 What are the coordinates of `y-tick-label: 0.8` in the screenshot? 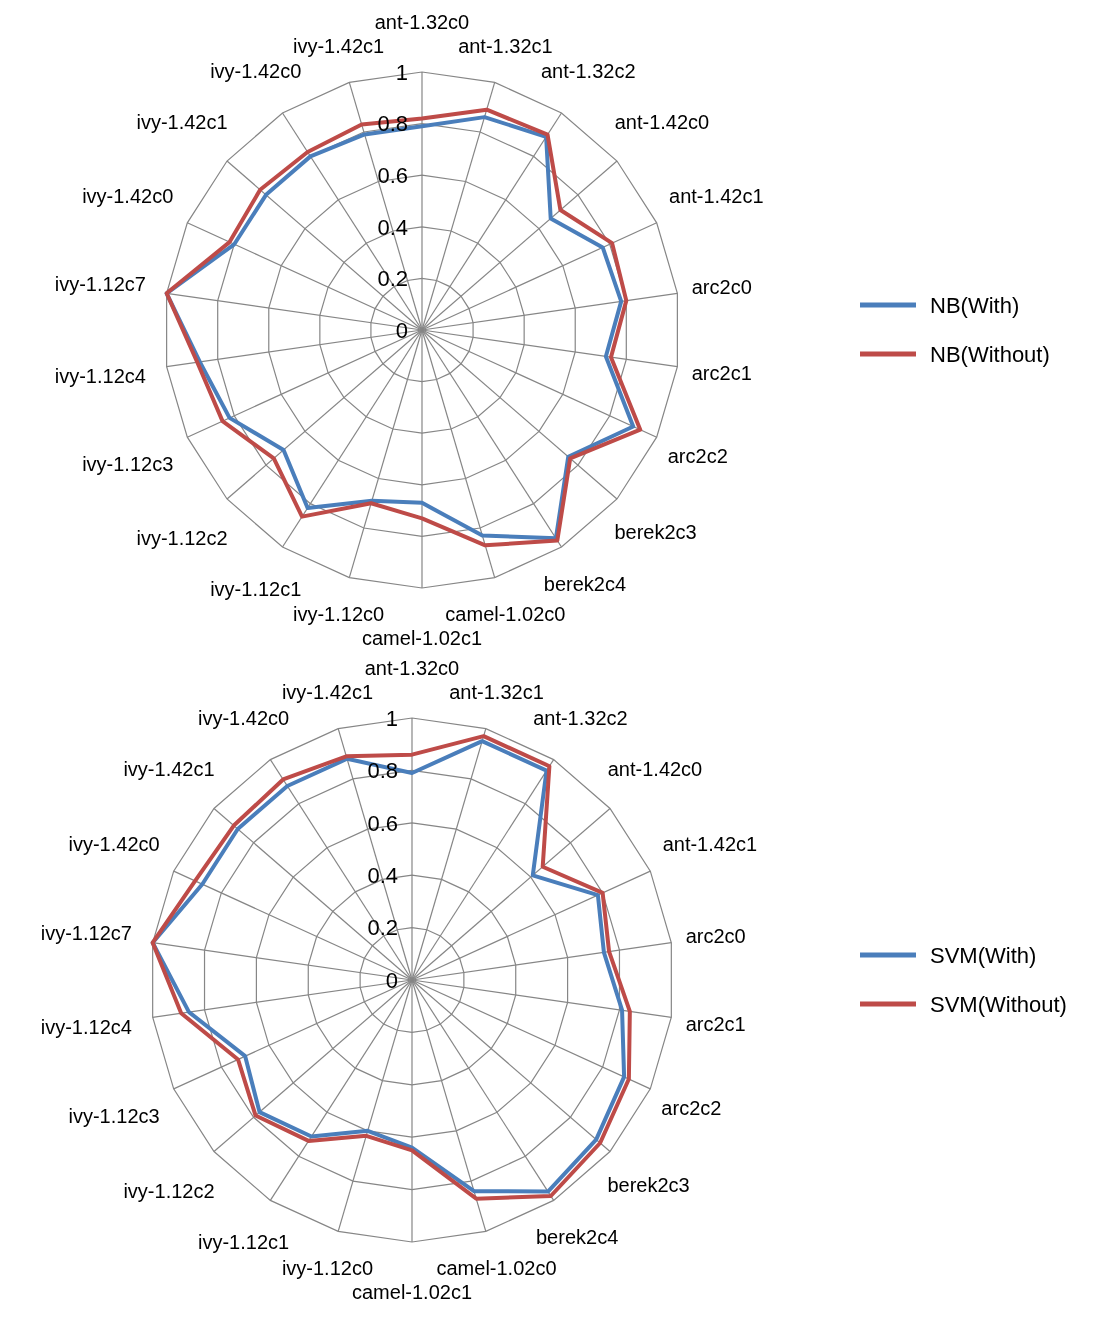 It's located at (392, 124).